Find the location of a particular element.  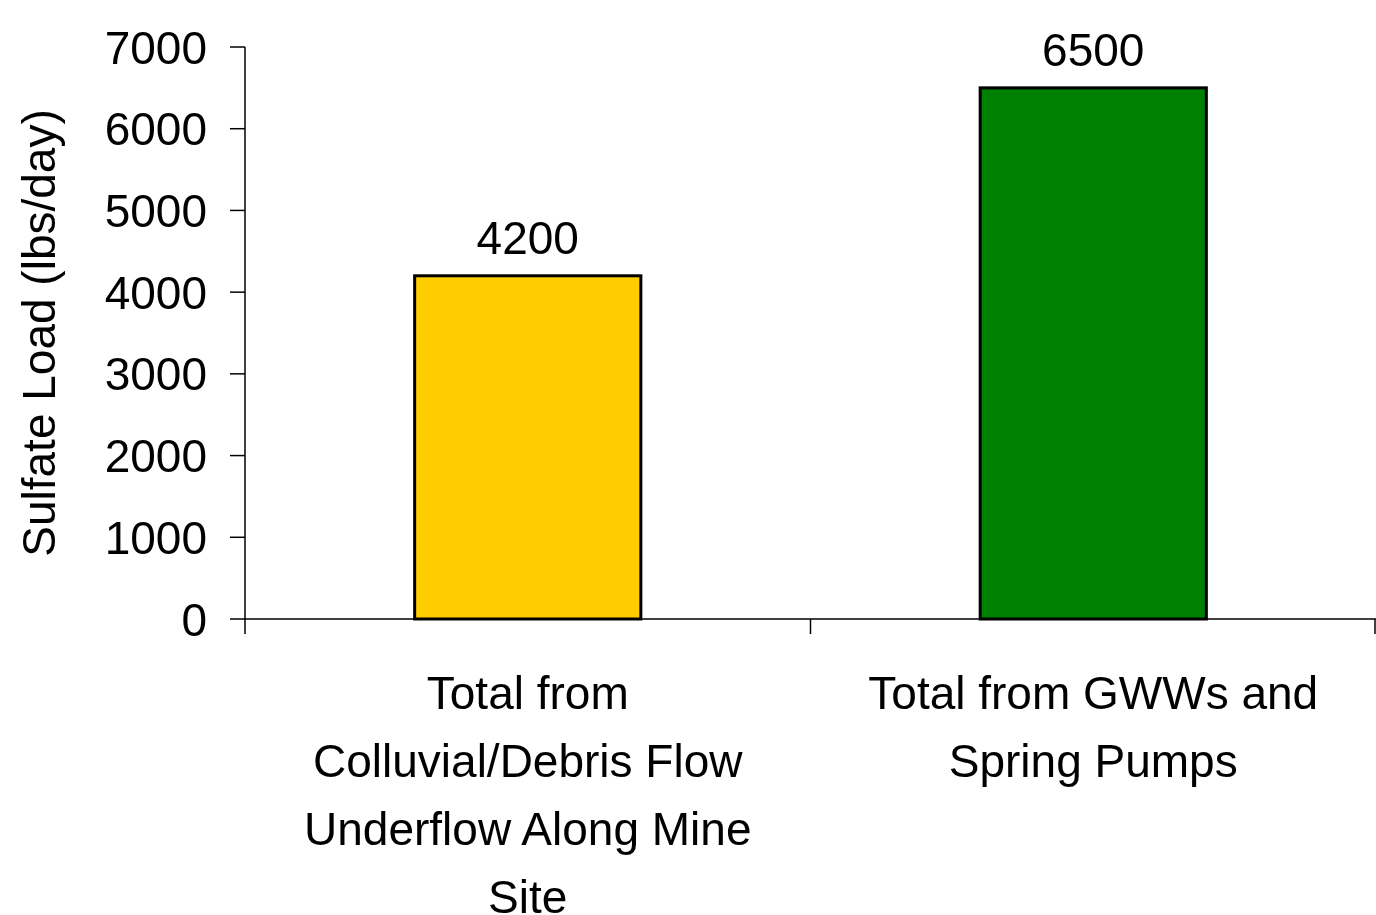

x-tick-label: Total from Colluvial/Debris Flow Underflow Along Mine Site is located at coordinates (528, 791).